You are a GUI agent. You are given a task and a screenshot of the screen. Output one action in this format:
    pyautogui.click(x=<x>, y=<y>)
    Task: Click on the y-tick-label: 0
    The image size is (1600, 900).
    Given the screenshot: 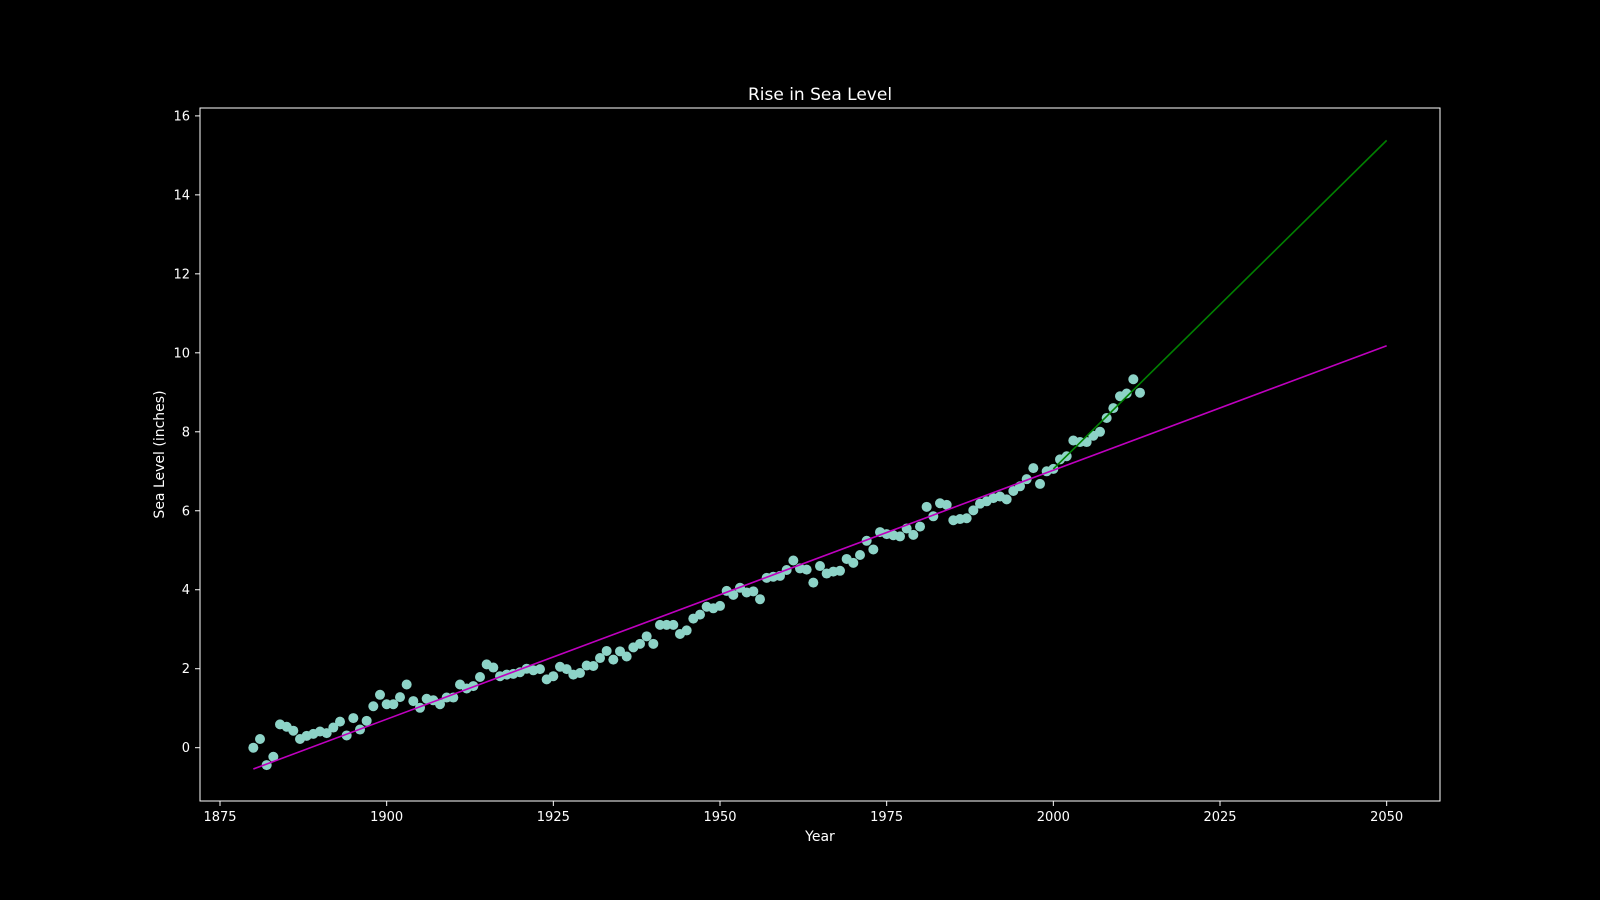 What is the action you would take?
    pyautogui.click(x=186, y=748)
    